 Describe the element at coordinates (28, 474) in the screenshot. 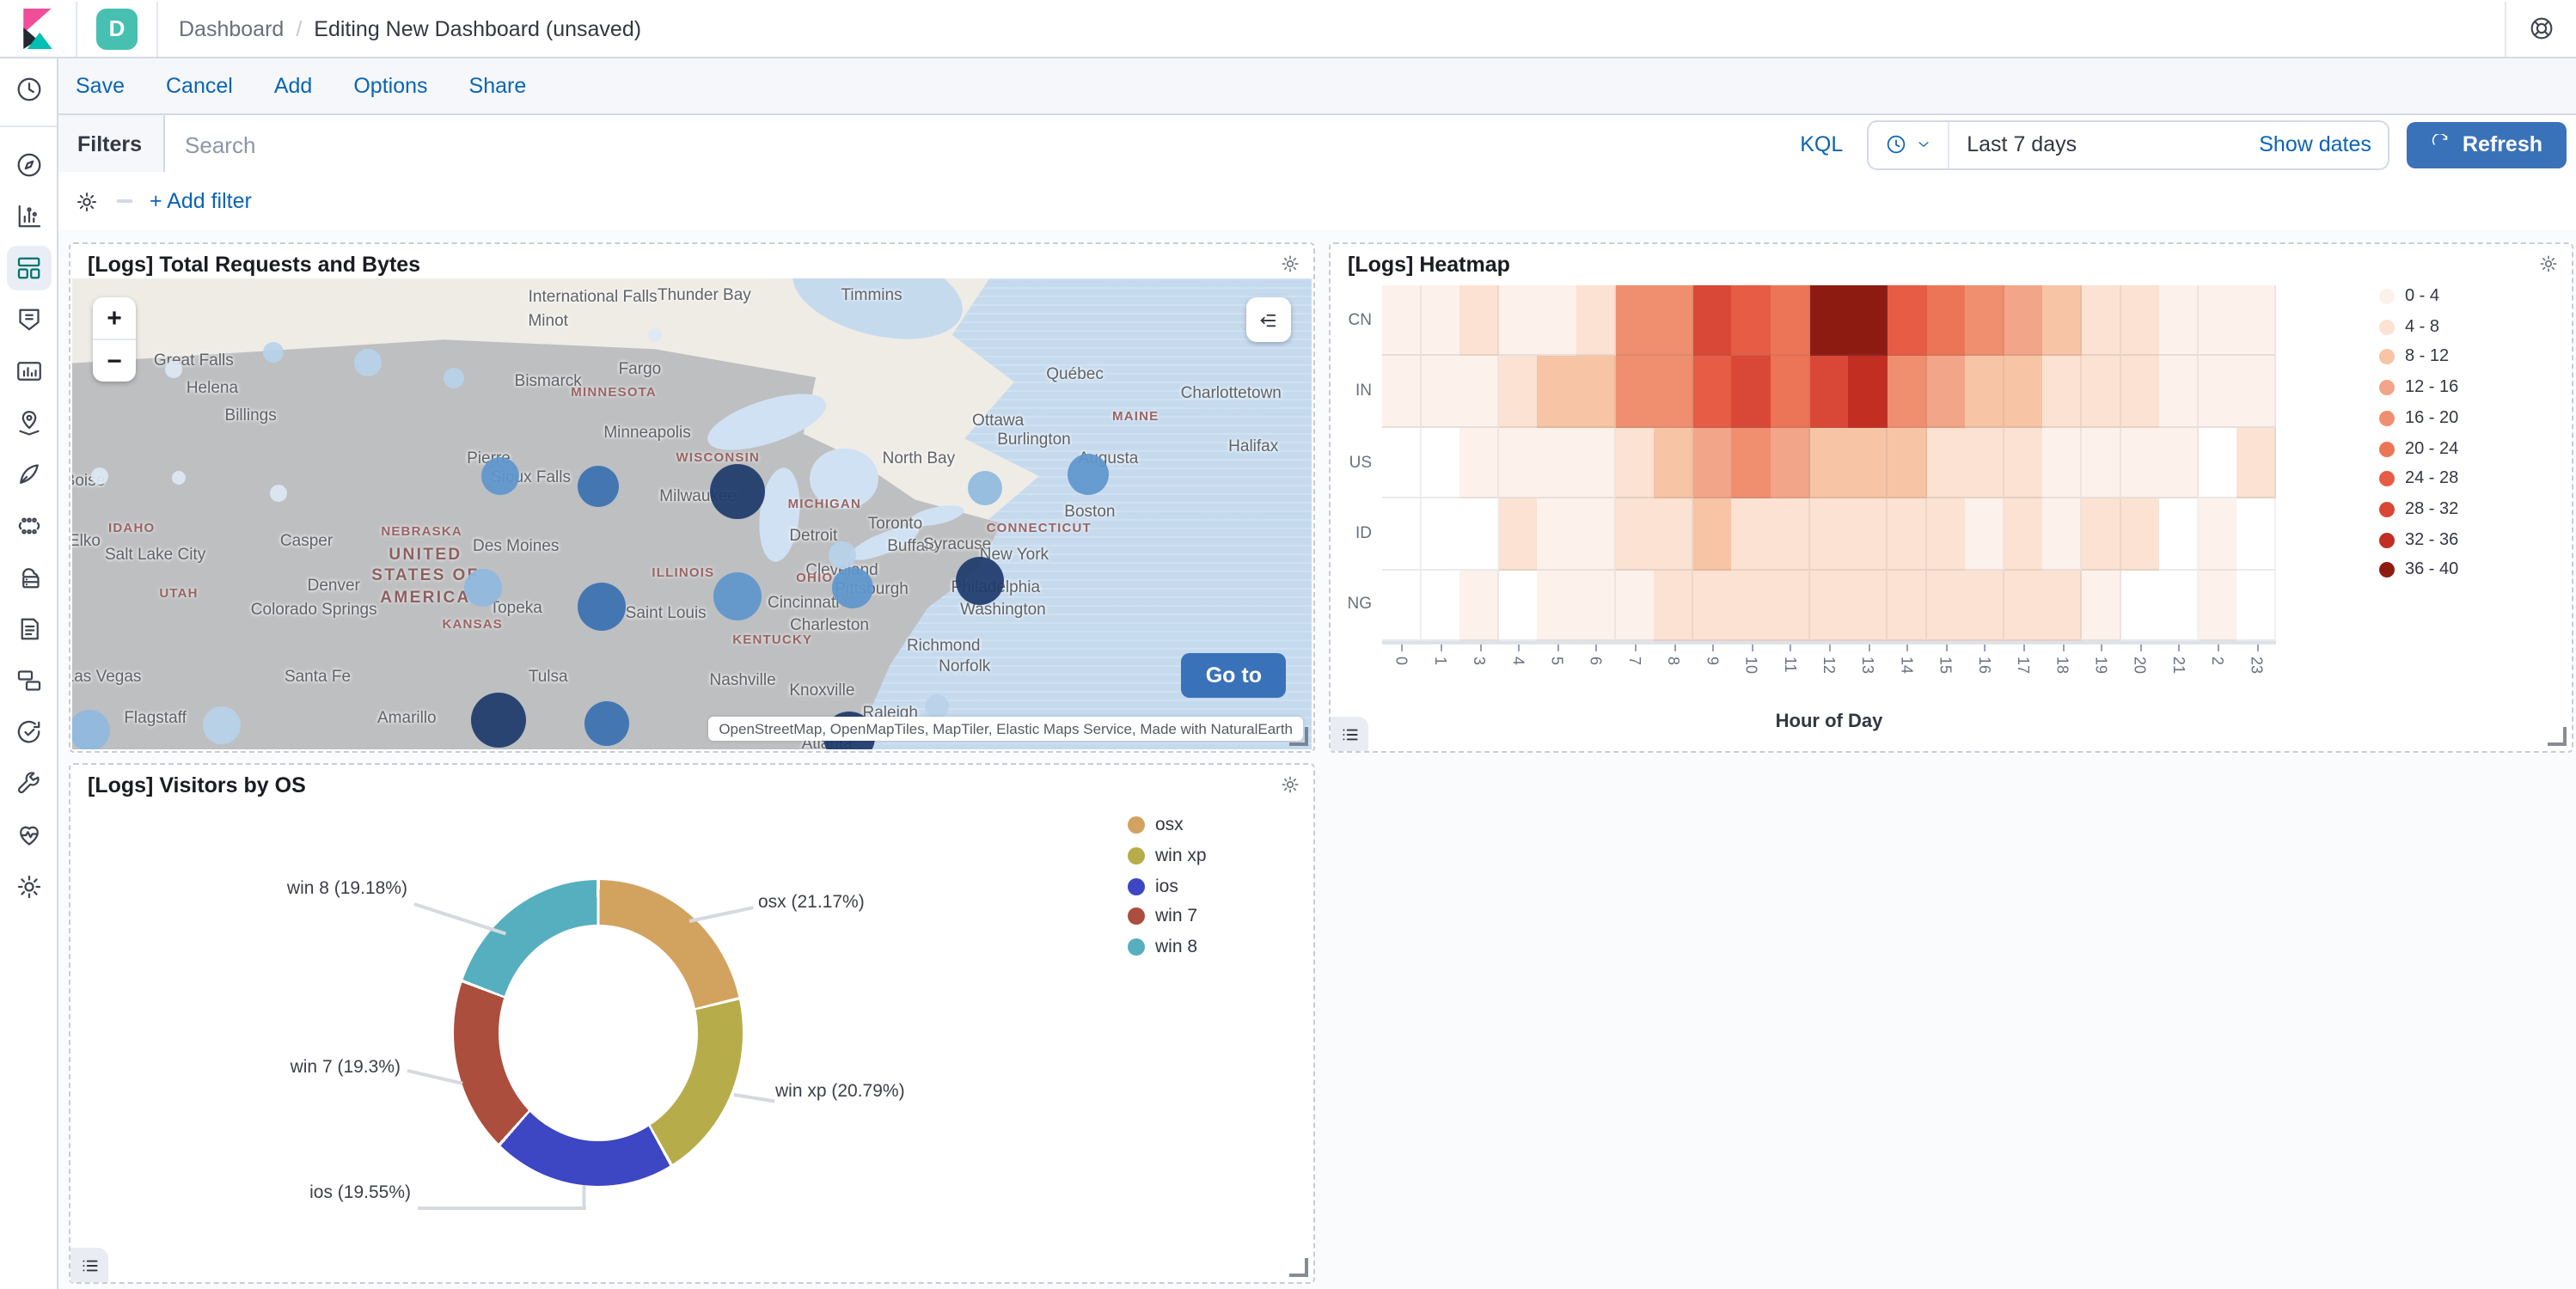

I see `sidebar-item-machine-learning` at that location.